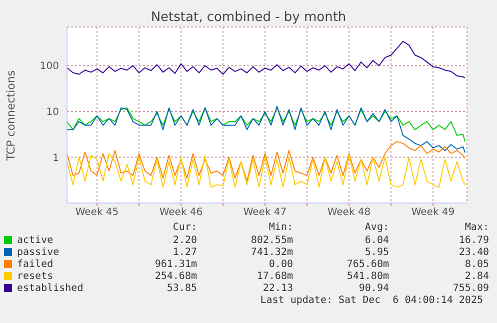 This screenshot has height=323, width=497. What do you see at coordinates (277, 288) in the screenshot?
I see `text: 22.13` at bounding box center [277, 288].